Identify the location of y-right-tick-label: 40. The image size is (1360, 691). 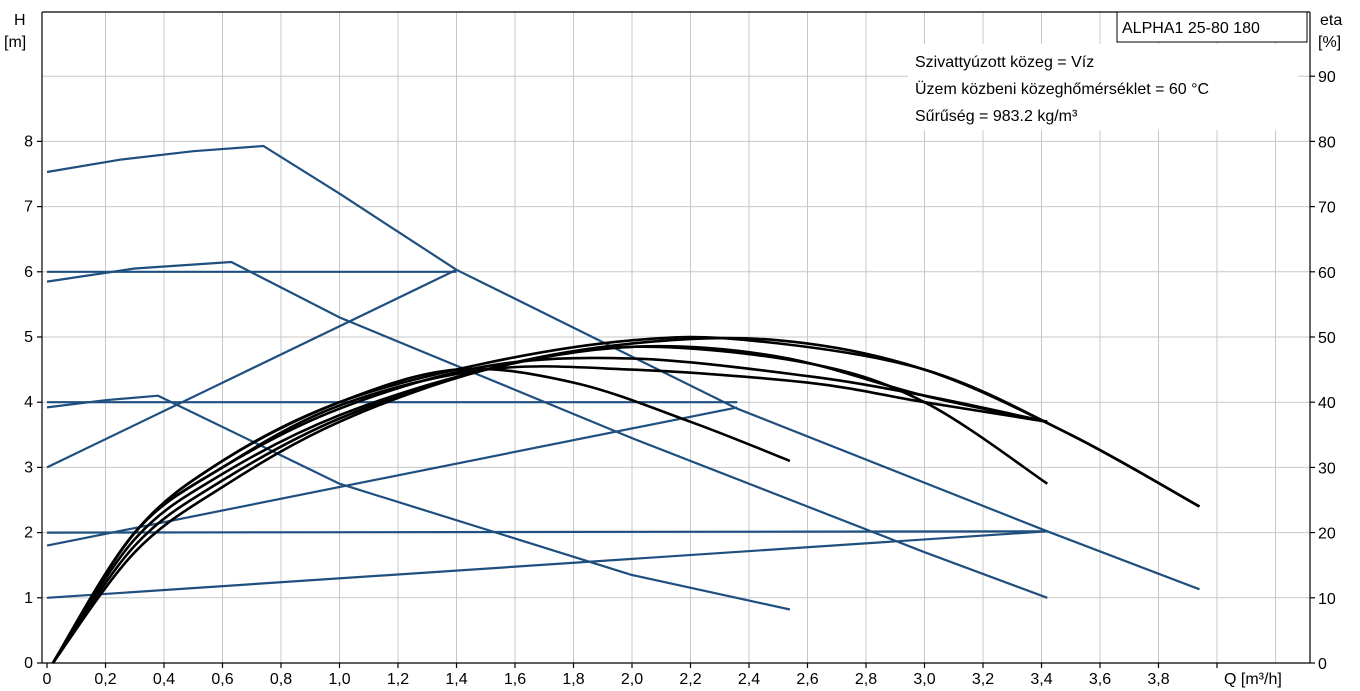
(1327, 403).